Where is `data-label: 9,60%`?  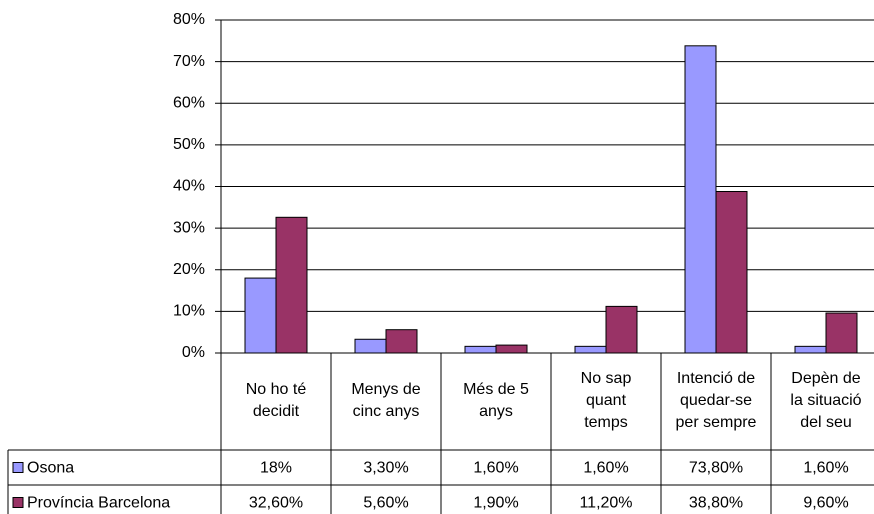 data-label: 9,60% is located at coordinates (825, 503).